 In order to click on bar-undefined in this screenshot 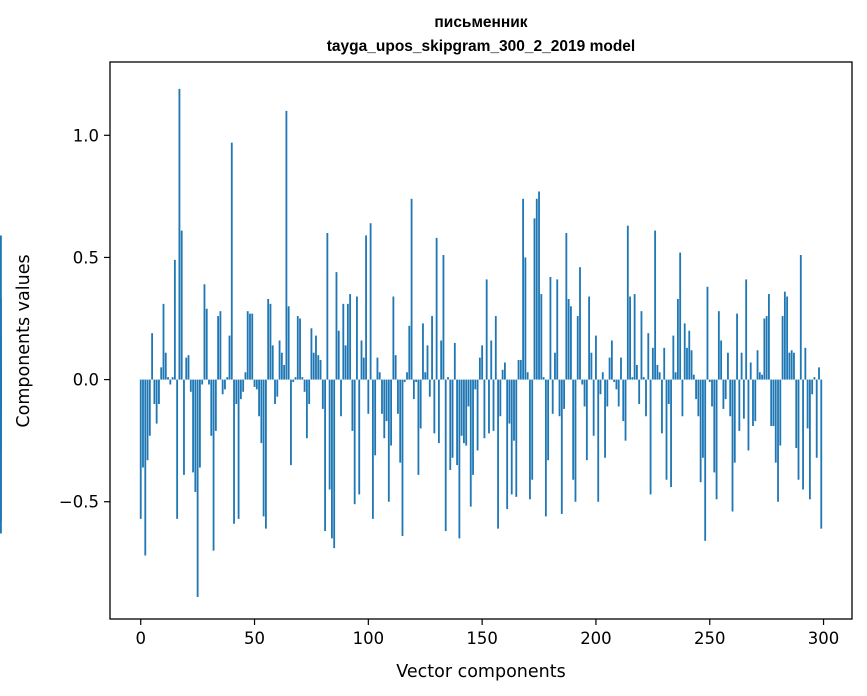, I will do `click(1, 339)`.